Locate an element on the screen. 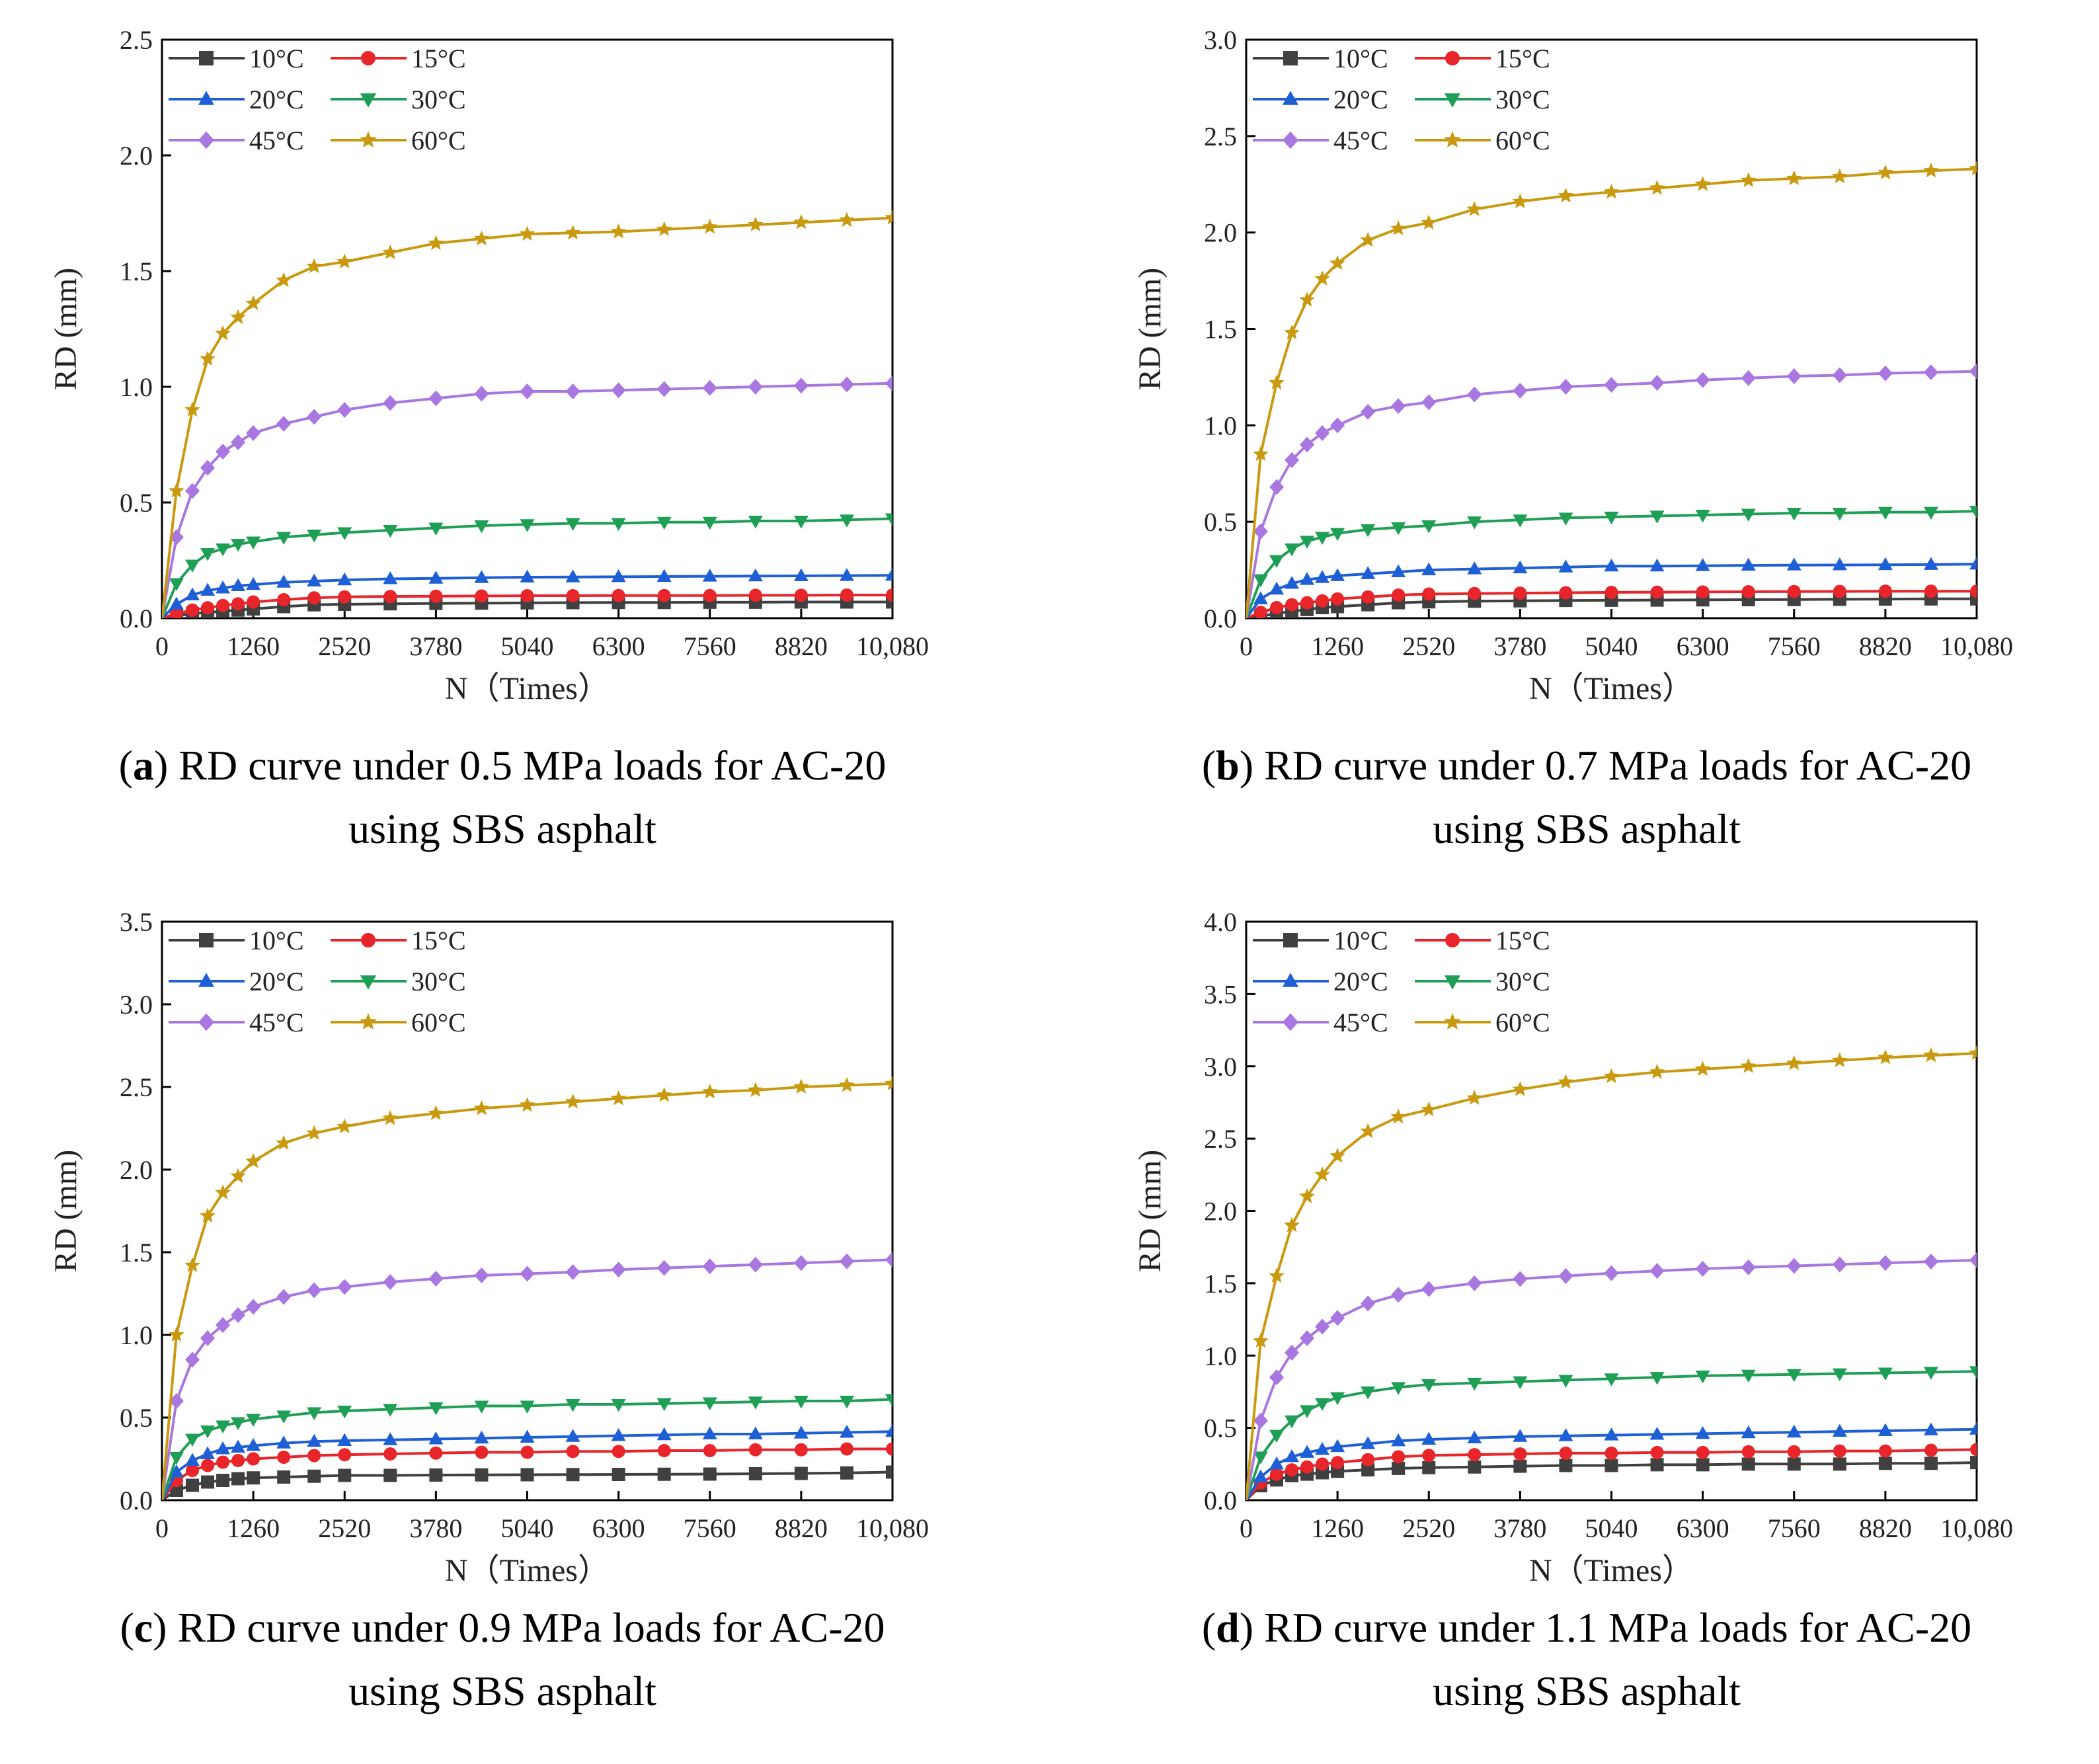  caption-letter: d is located at coordinates (1228, 1628).